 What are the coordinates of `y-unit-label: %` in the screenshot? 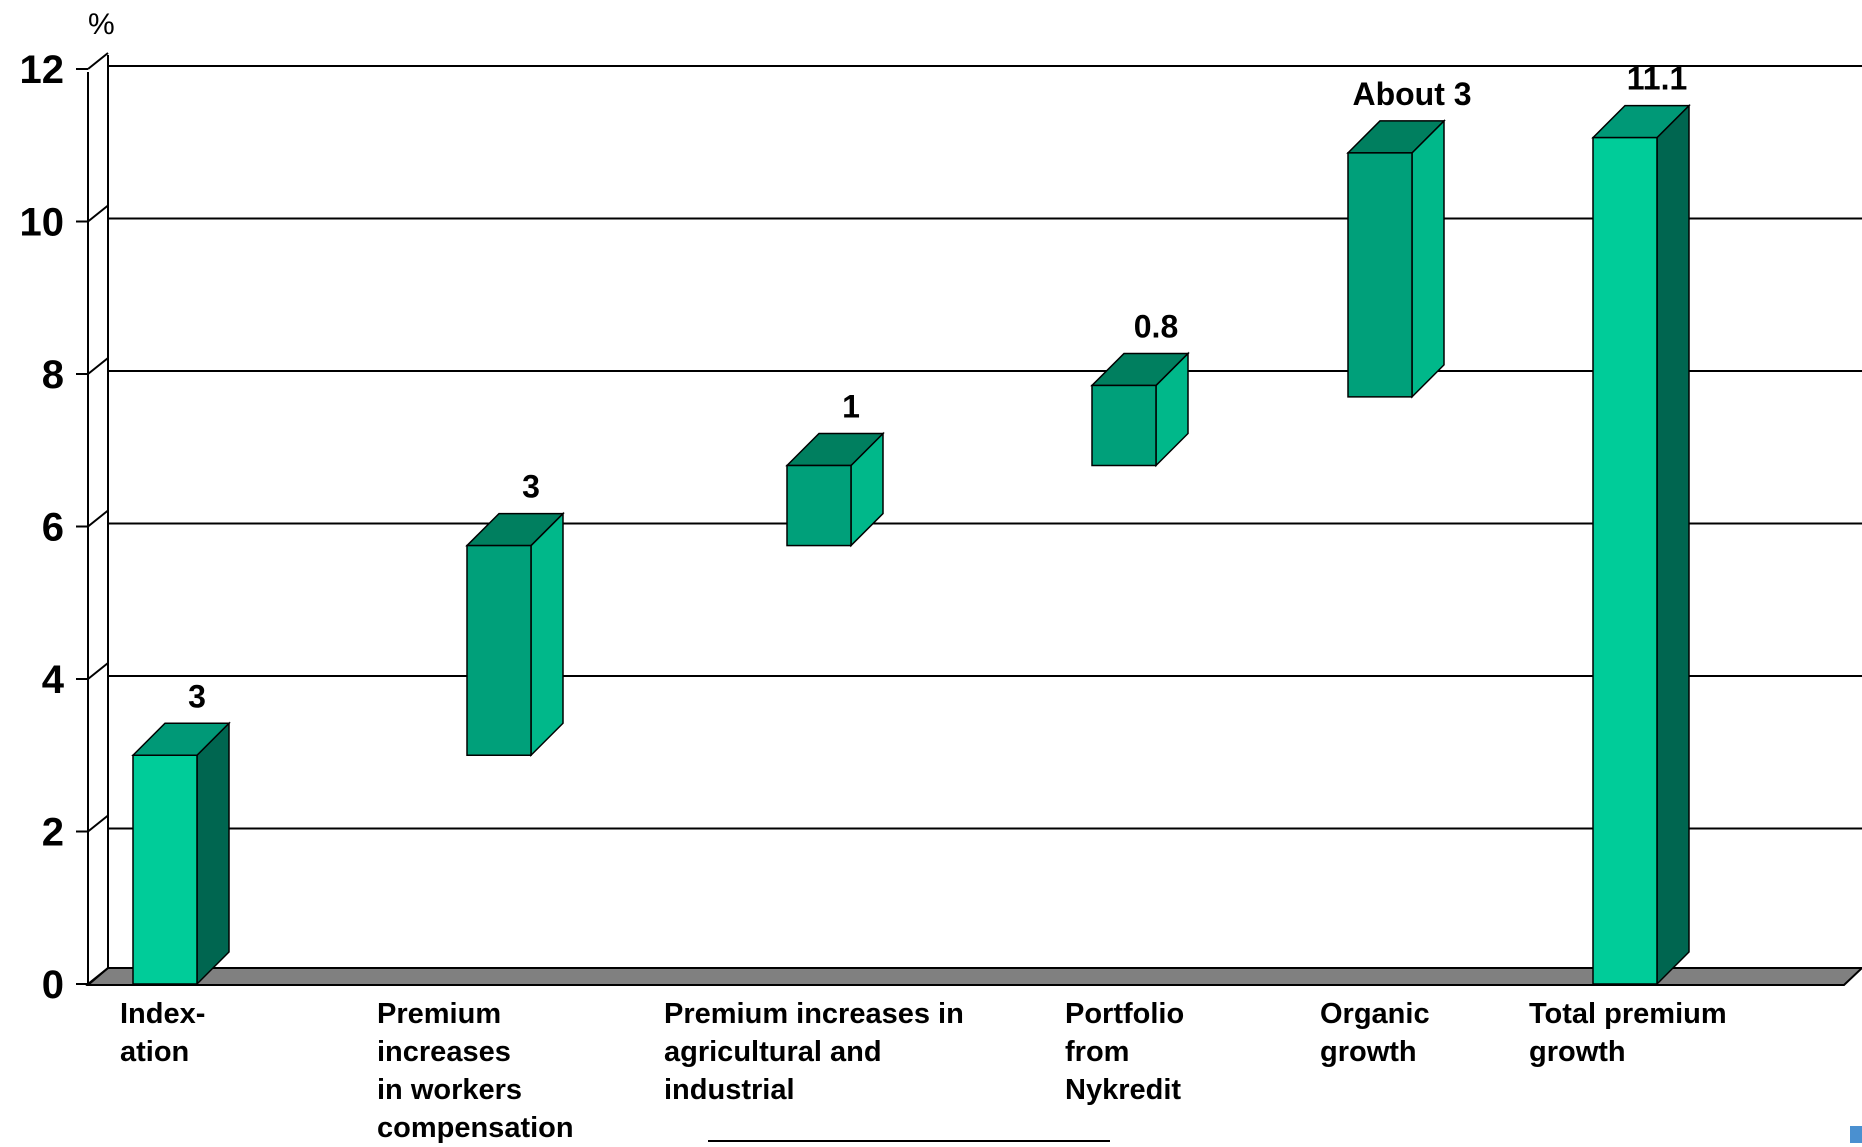 It's located at (101, 24).